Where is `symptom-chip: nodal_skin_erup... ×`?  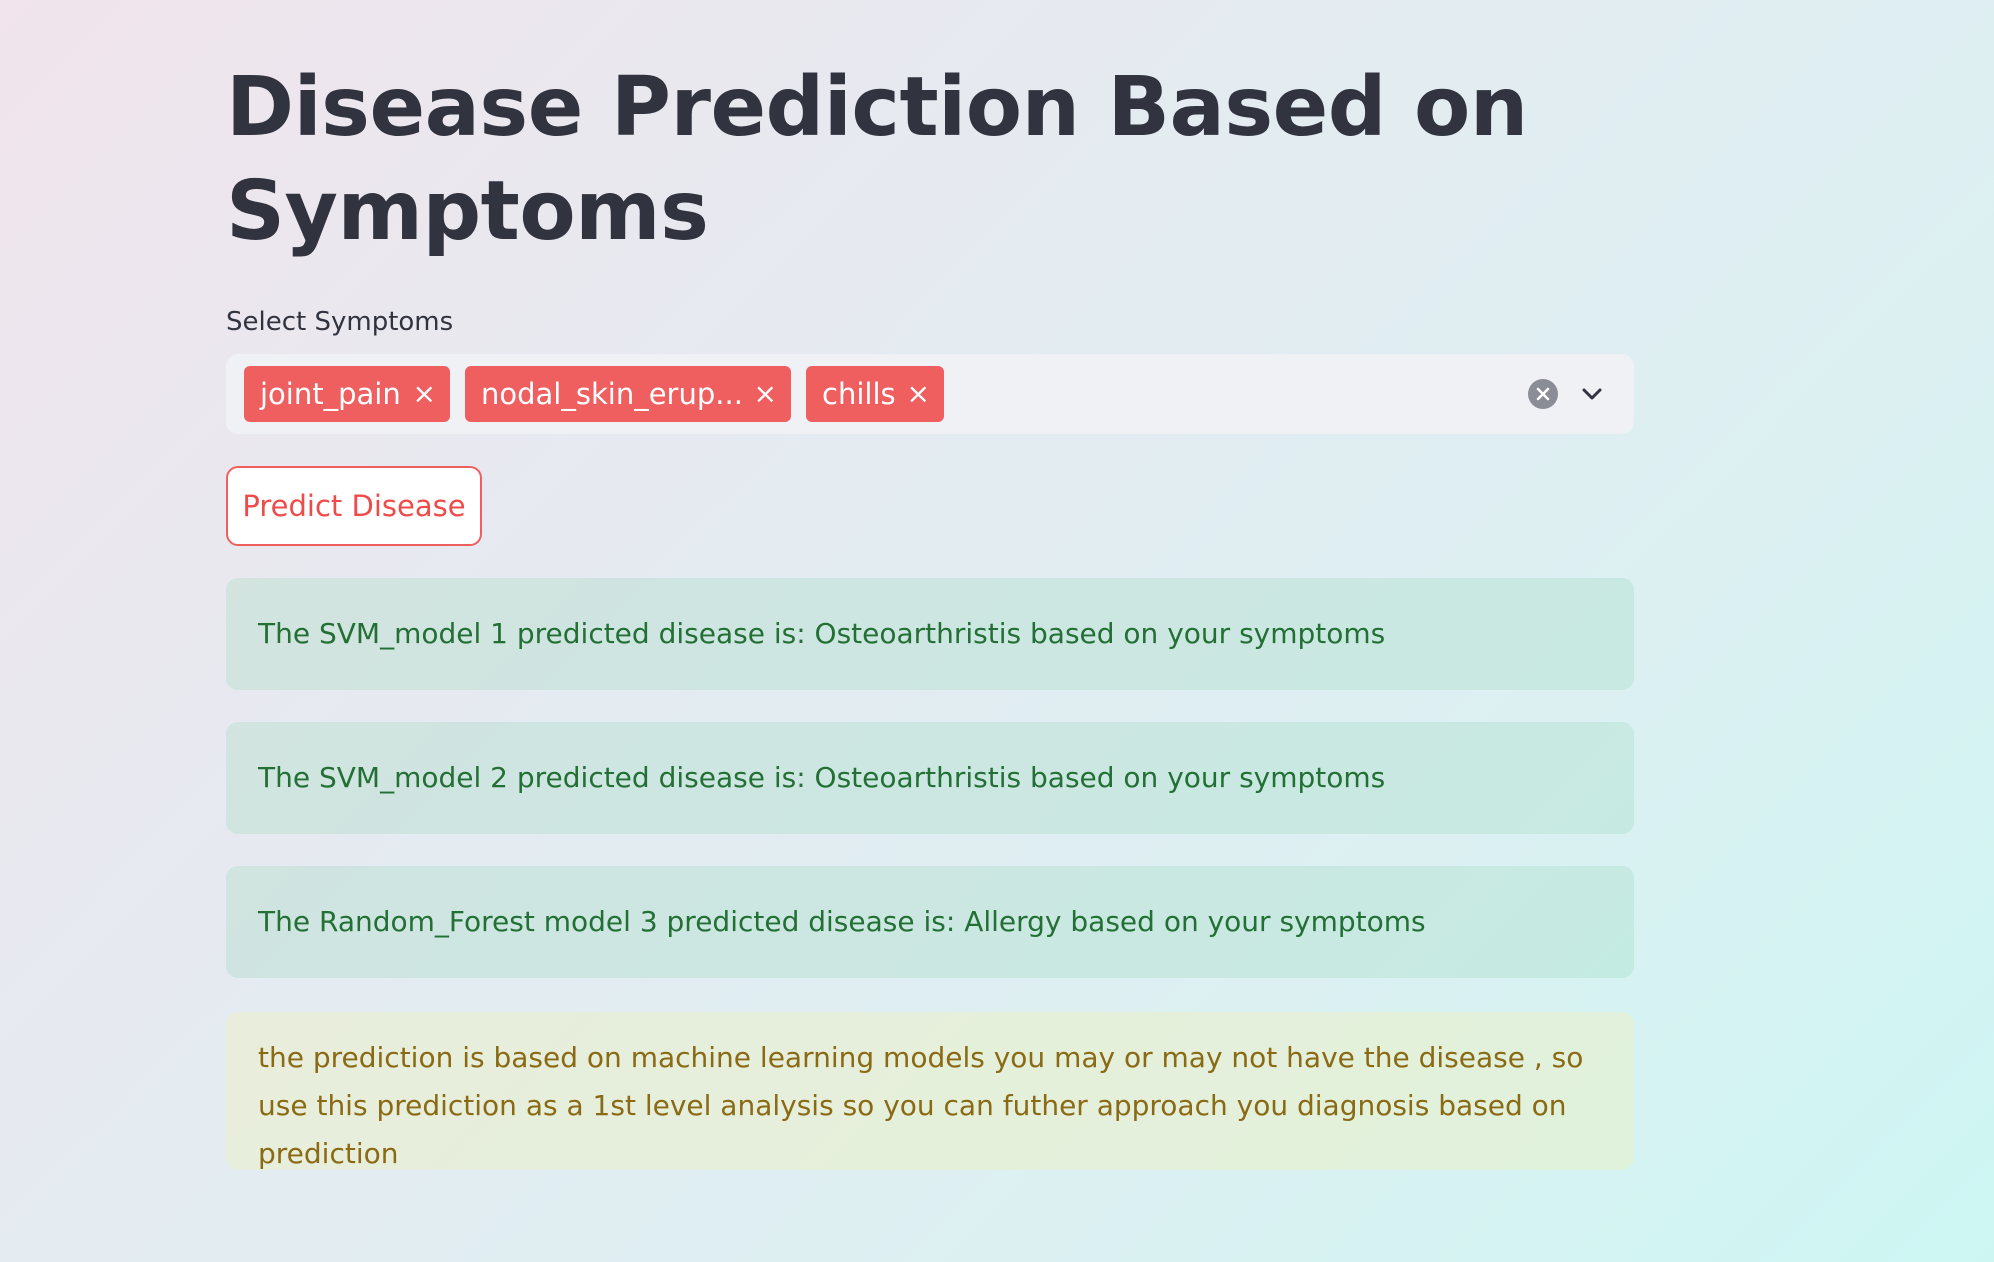
symptom-chip: nodal_skin_erup... × is located at coordinates (628, 394).